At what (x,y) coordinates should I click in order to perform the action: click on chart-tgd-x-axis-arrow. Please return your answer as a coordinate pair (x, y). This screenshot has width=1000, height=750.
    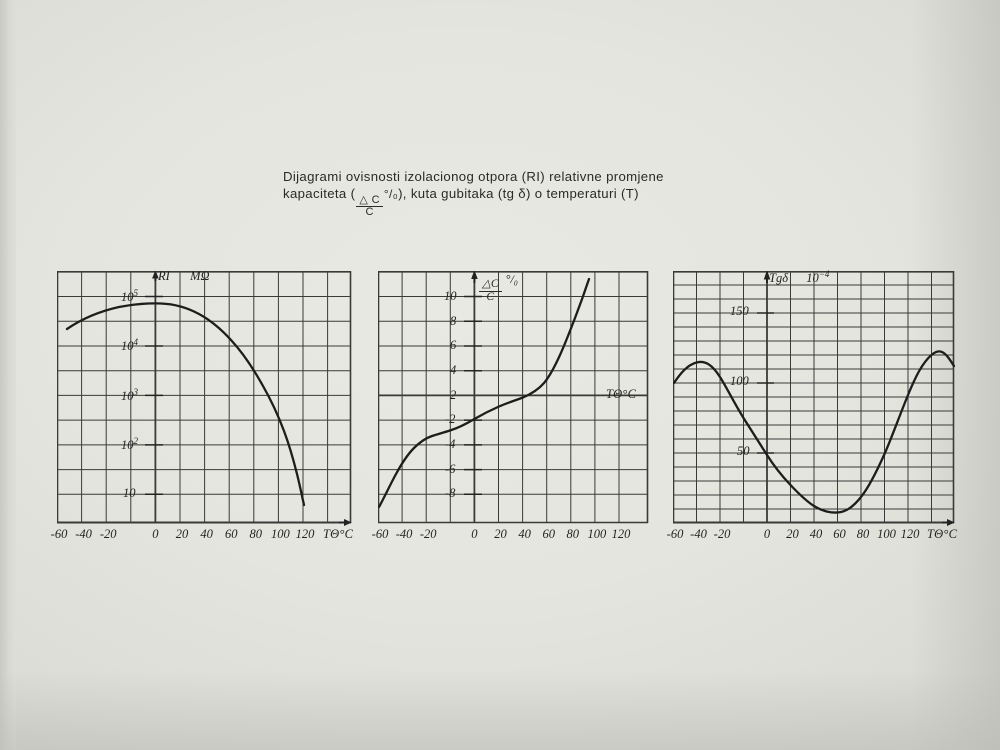
    Looking at the image, I should click on (948, 522).